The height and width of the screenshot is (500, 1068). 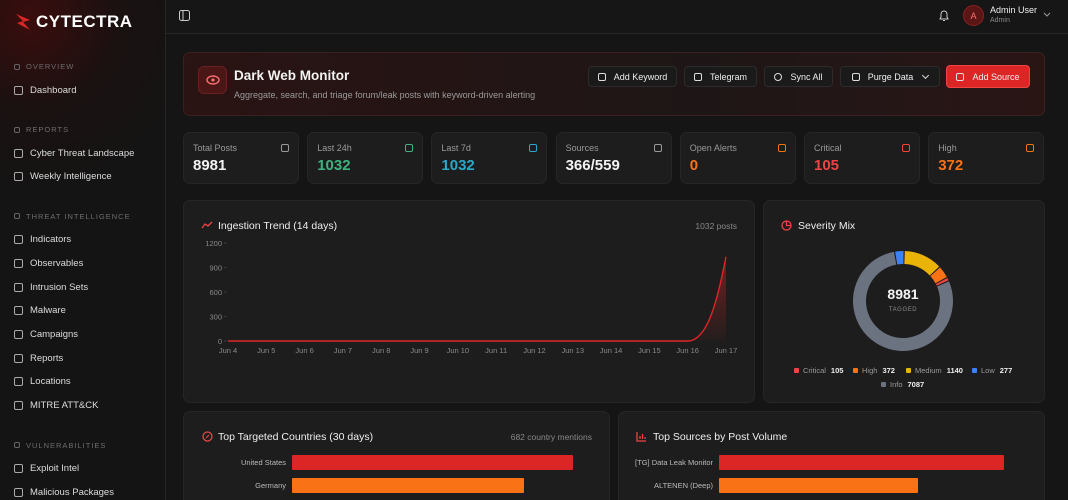 I want to click on bar-track, so click(x=443, y=485).